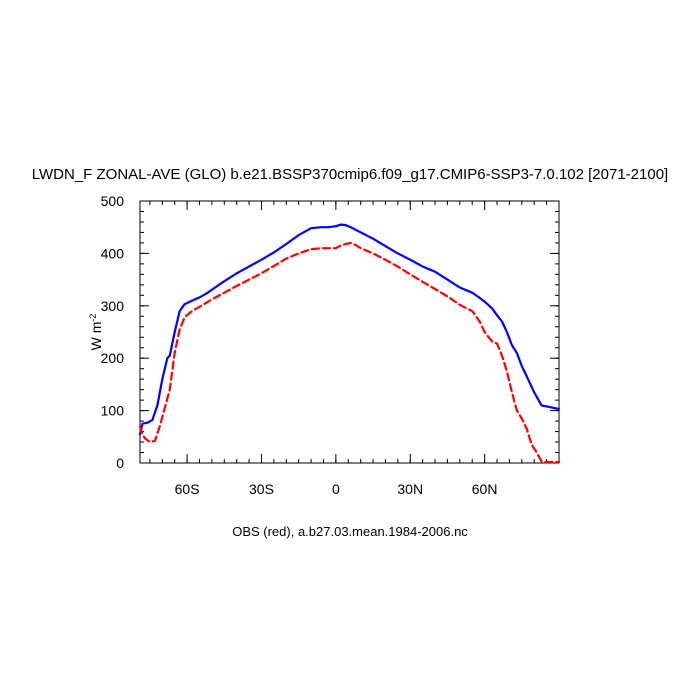  I want to click on y-tick-label: 0, so click(120, 463).